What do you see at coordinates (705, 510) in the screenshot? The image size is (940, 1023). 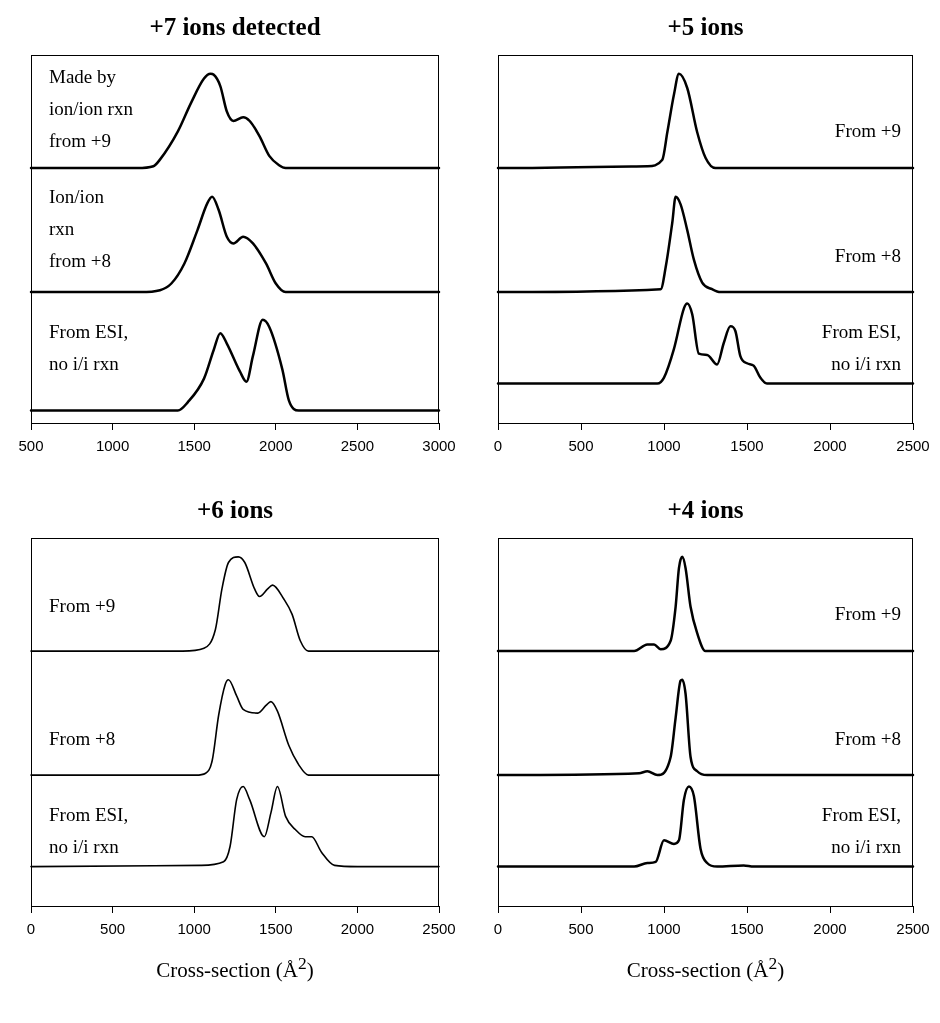 I see `chart-title: +4 ions` at bounding box center [705, 510].